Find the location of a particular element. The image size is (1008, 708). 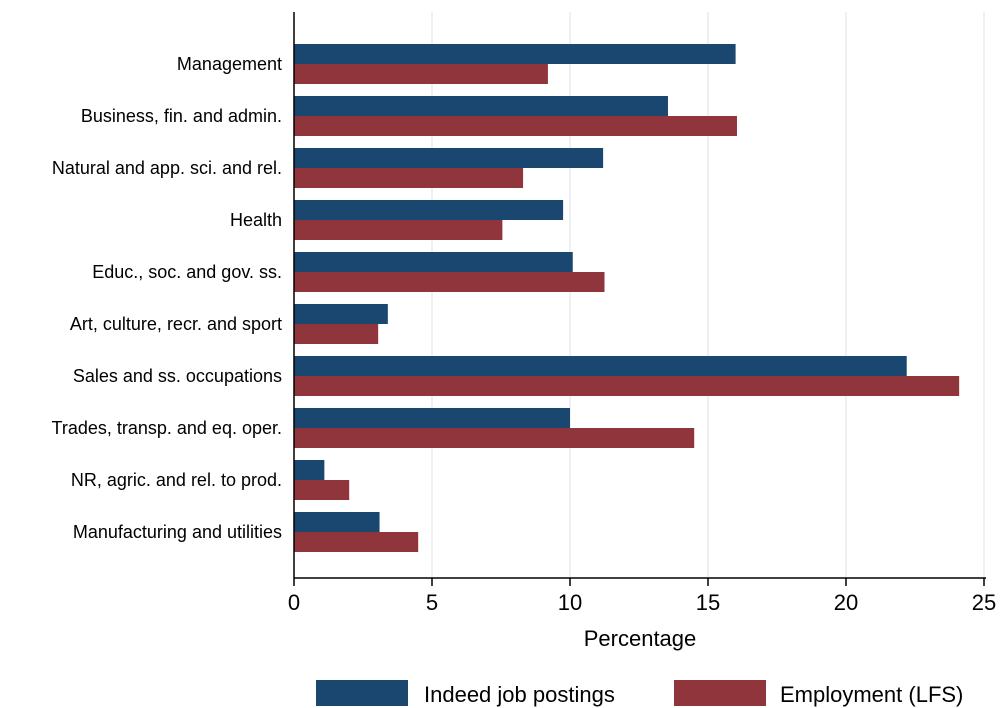

legend-label-lfs: Employment (LFS) is located at coordinates (871, 694).